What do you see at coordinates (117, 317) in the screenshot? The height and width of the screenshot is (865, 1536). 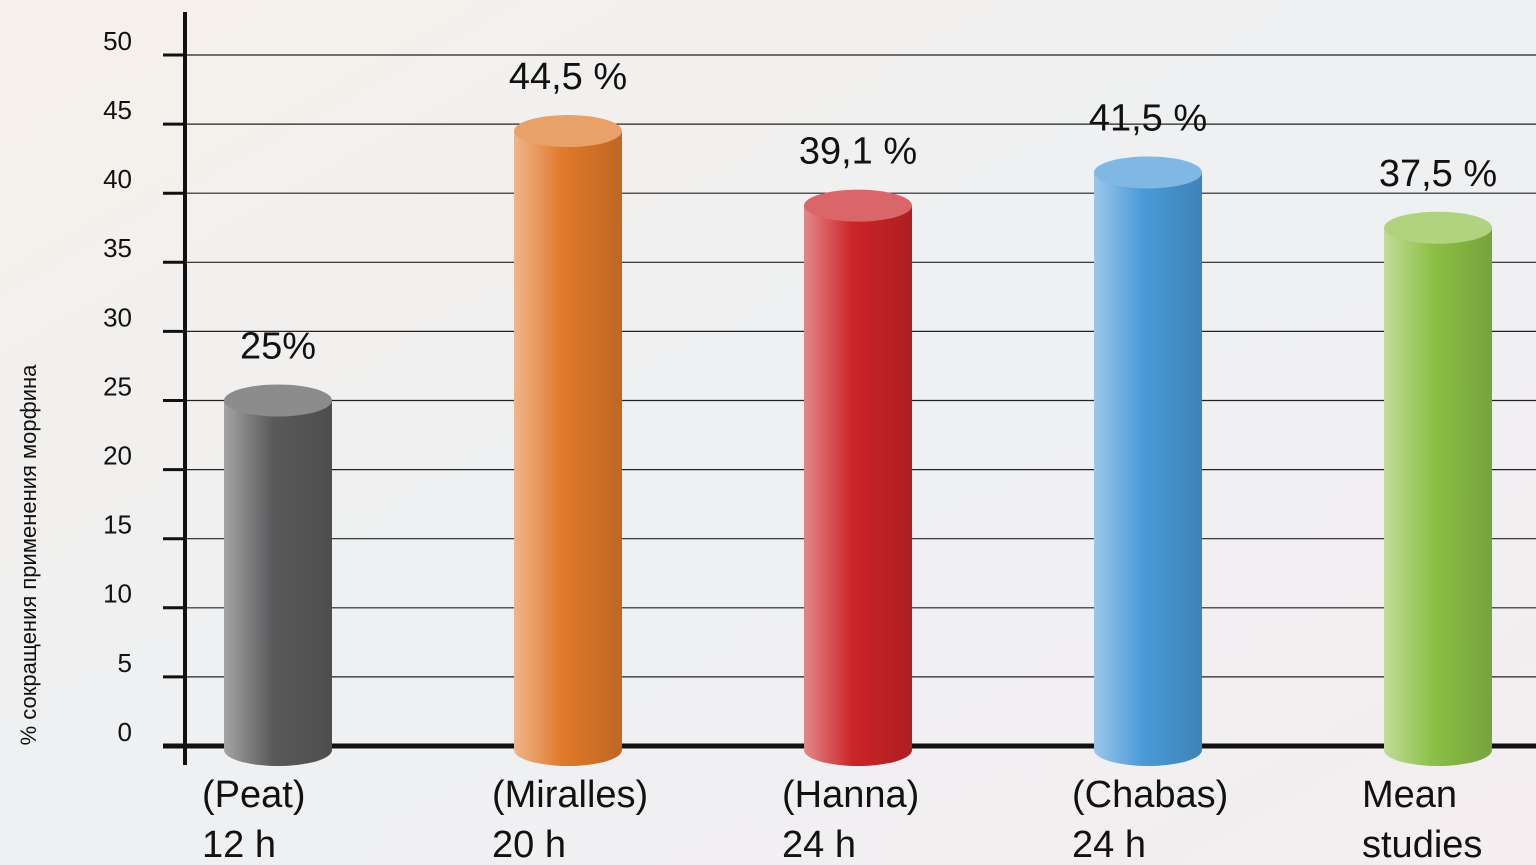 I see `y-tick-label: 30` at bounding box center [117, 317].